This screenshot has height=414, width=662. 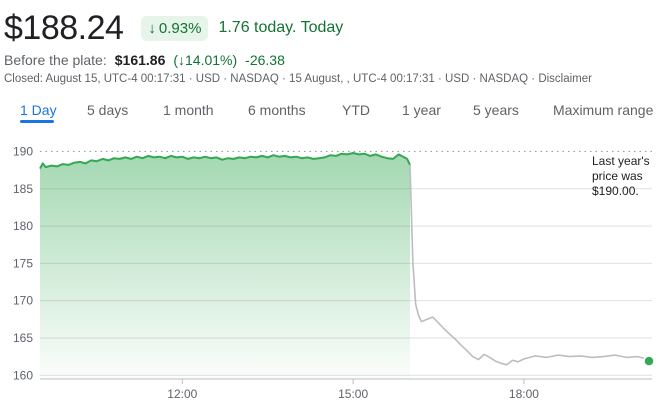 I want to click on y-tick-label: 175, so click(x=23, y=263).